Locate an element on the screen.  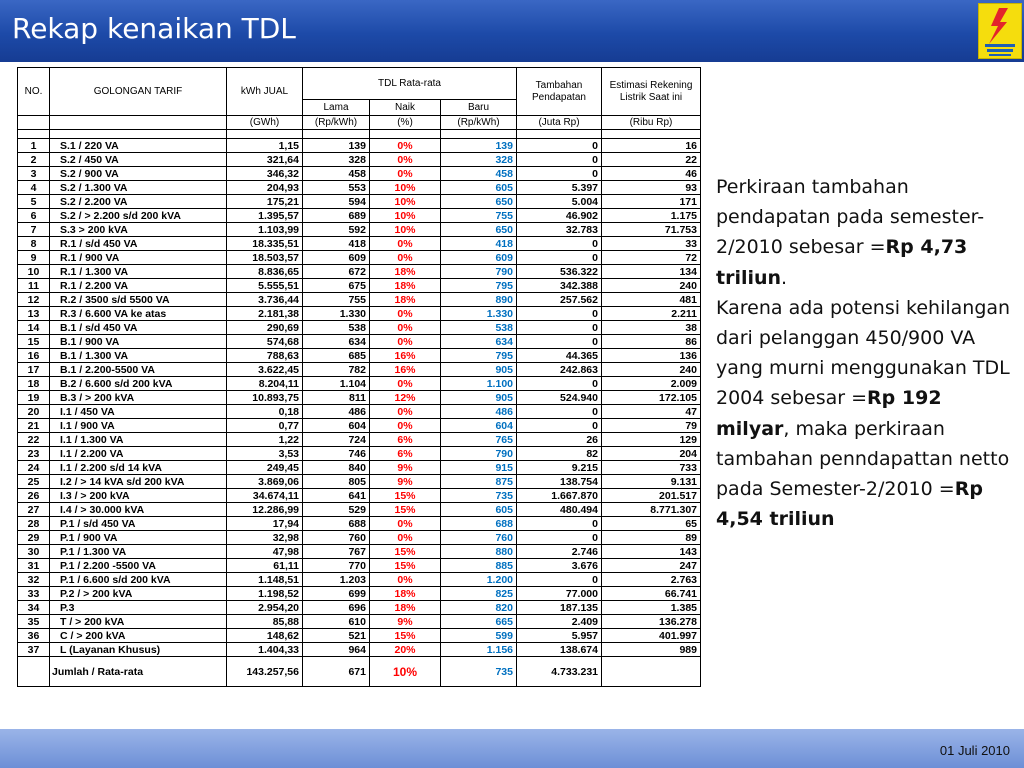
cell-kwh: 346,32 is located at coordinates (264, 173).